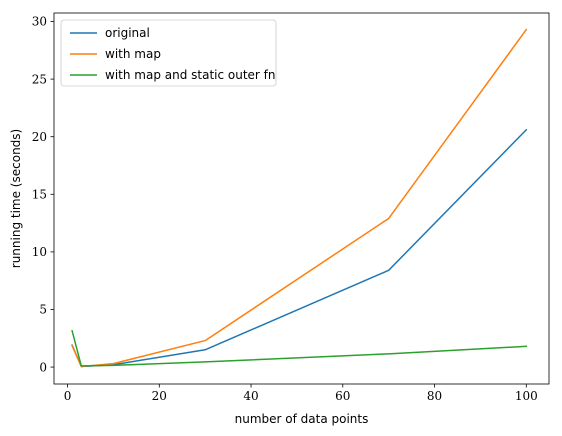 This screenshot has height=436, width=562. I want to click on y-tick-label-2: 10, so click(39, 252).